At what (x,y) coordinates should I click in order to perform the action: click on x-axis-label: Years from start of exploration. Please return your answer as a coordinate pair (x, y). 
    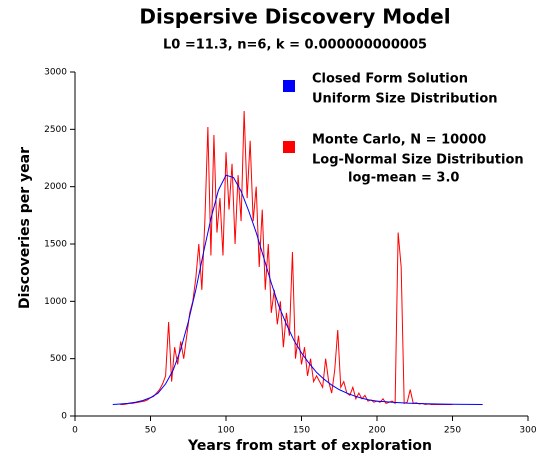
    Looking at the image, I should click on (309, 446).